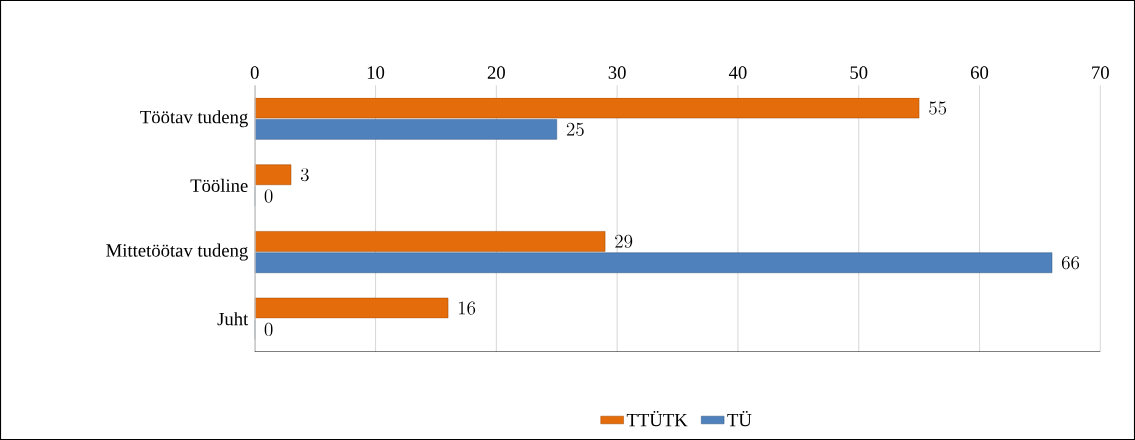  What do you see at coordinates (859, 72) in the screenshot?
I see `x-tick-label: 50` at bounding box center [859, 72].